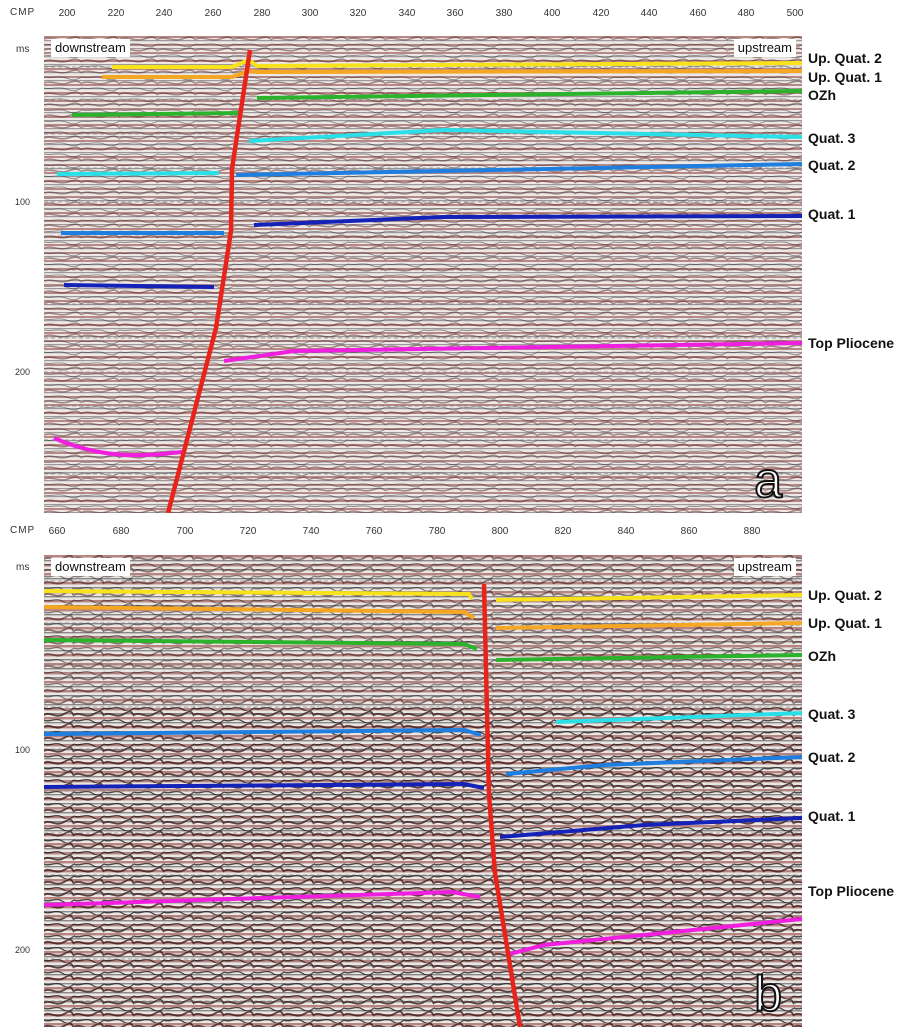 The width and height of the screenshot is (919, 1027). What do you see at coordinates (374, 531) in the screenshot?
I see `cmp-tick: 760` at bounding box center [374, 531].